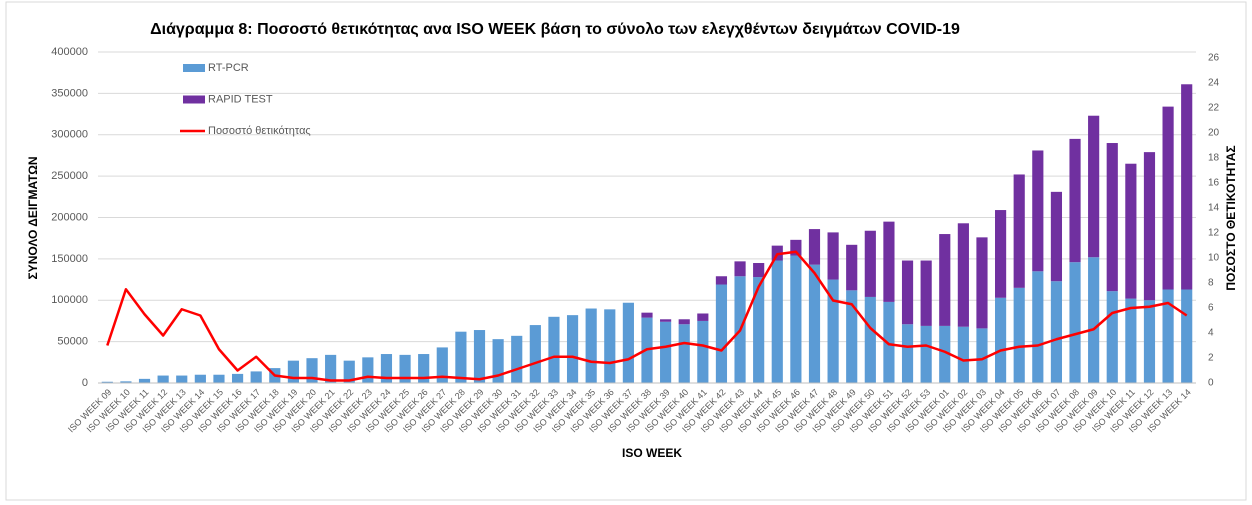  I want to click on y-tick-label: 200000, so click(69, 217).